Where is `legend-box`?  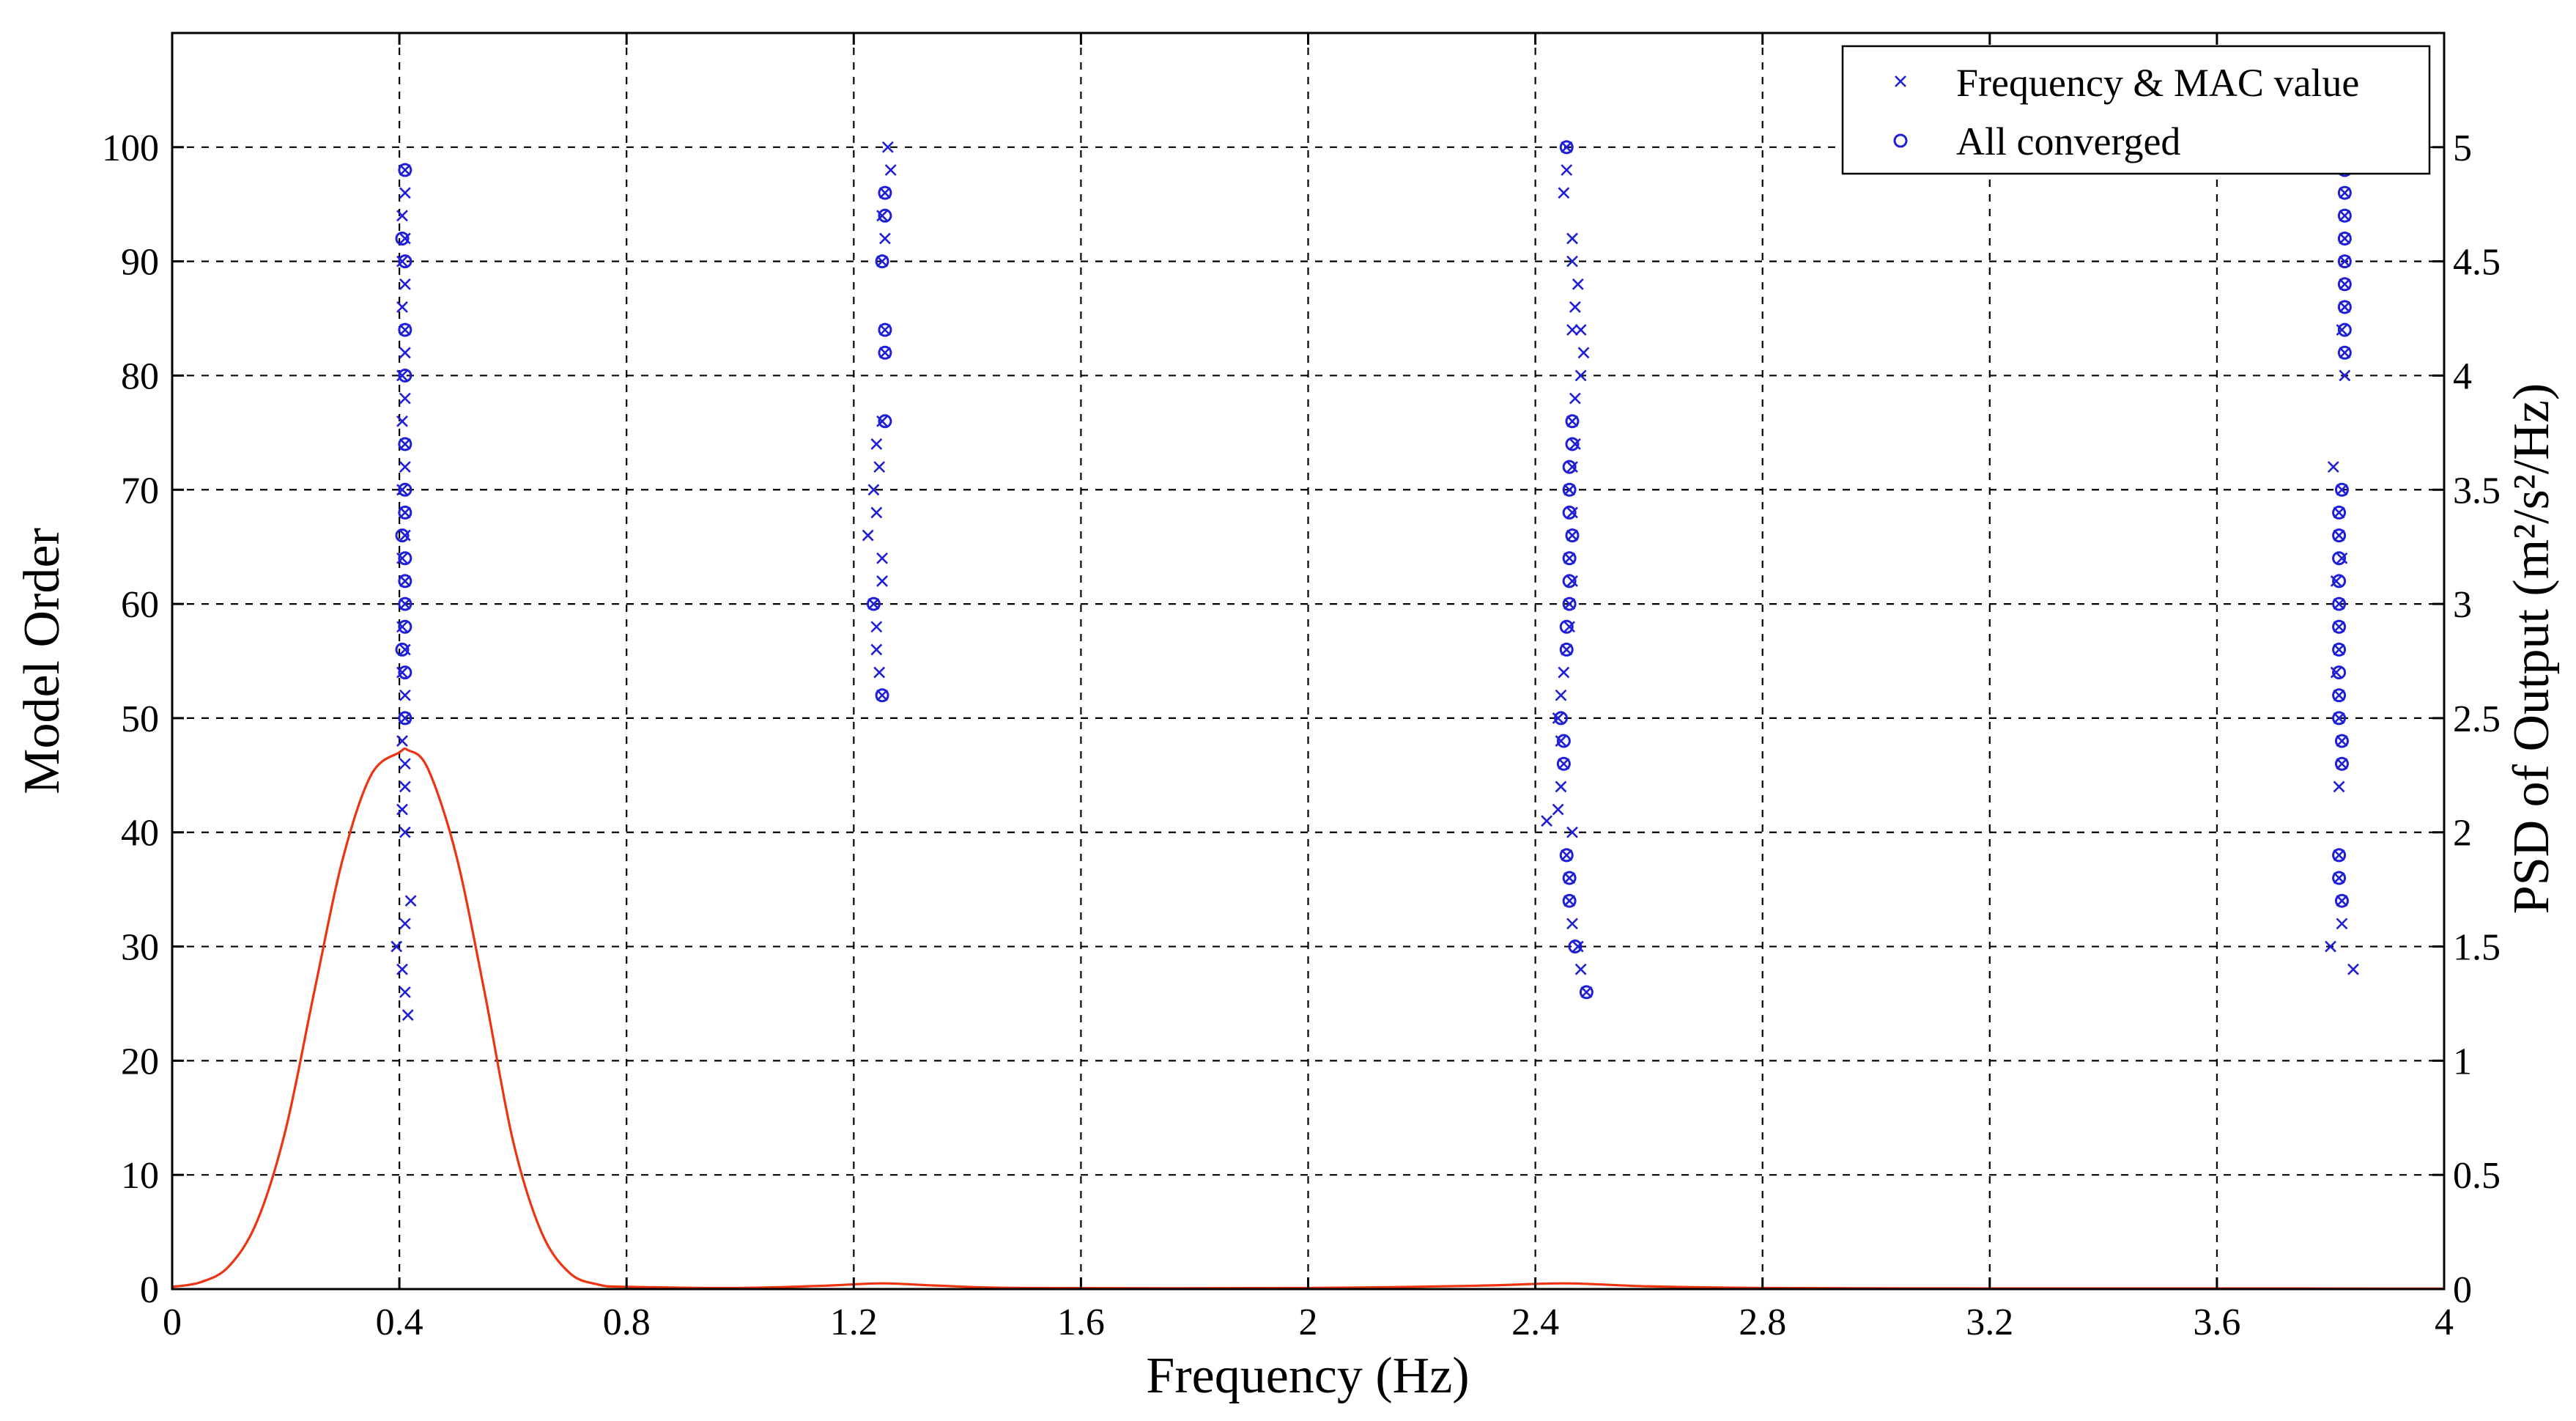 legend-box is located at coordinates (2136, 110).